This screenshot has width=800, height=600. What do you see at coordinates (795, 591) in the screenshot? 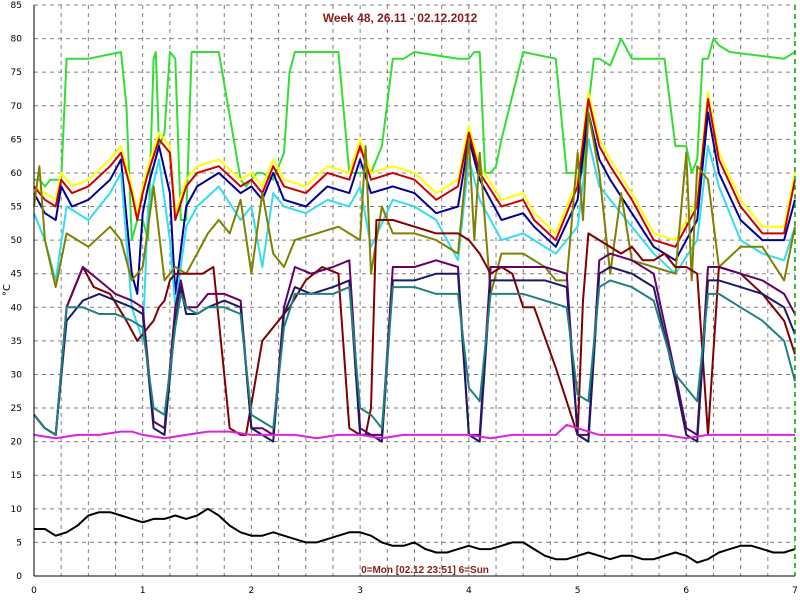
I see `x-tick-label: 7` at bounding box center [795, 591].